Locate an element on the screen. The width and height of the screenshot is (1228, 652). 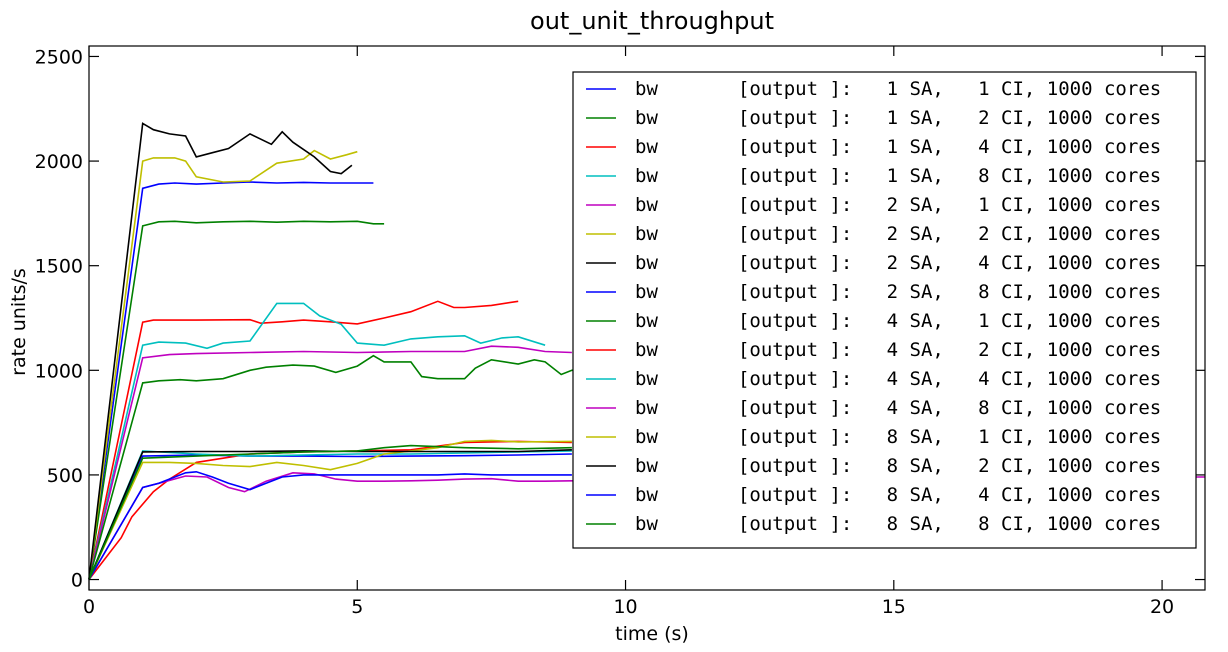
y-tick-label: 500 is located at coordinates (65, 476).